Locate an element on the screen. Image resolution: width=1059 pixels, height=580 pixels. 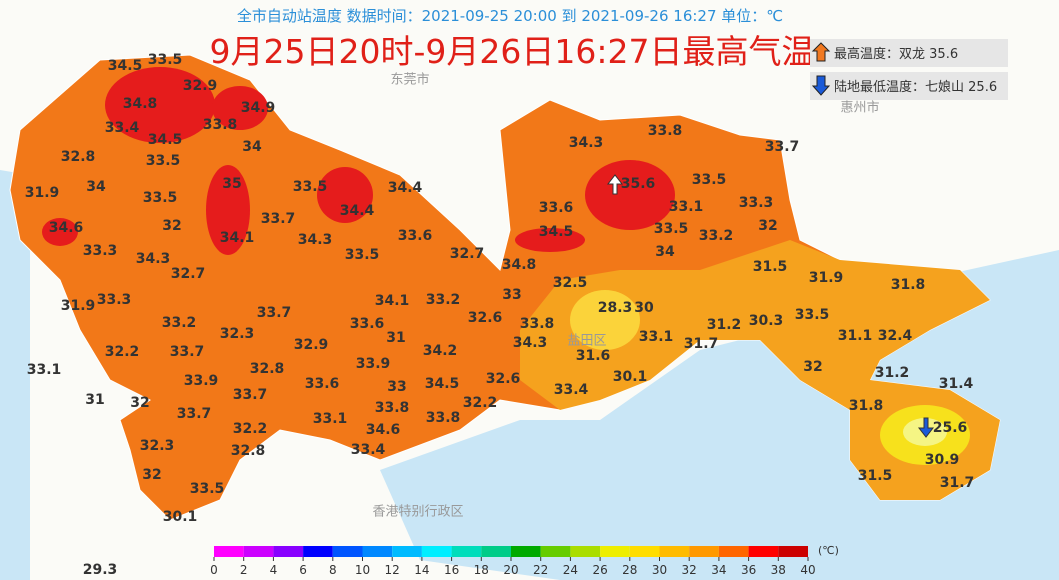
scale-tick-label: 8 is located at coordinates (333, 570).